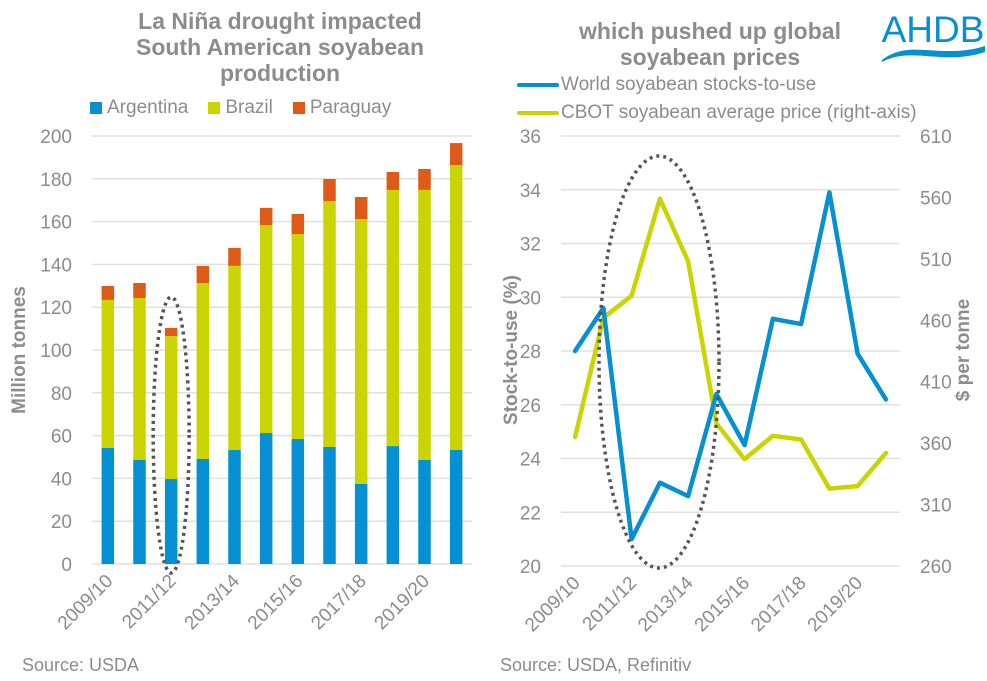  What do you see at coordinates (213, 602) in the screenshot?
I see `x-tick-label: 2013/14` at bounding box center [213, 602].